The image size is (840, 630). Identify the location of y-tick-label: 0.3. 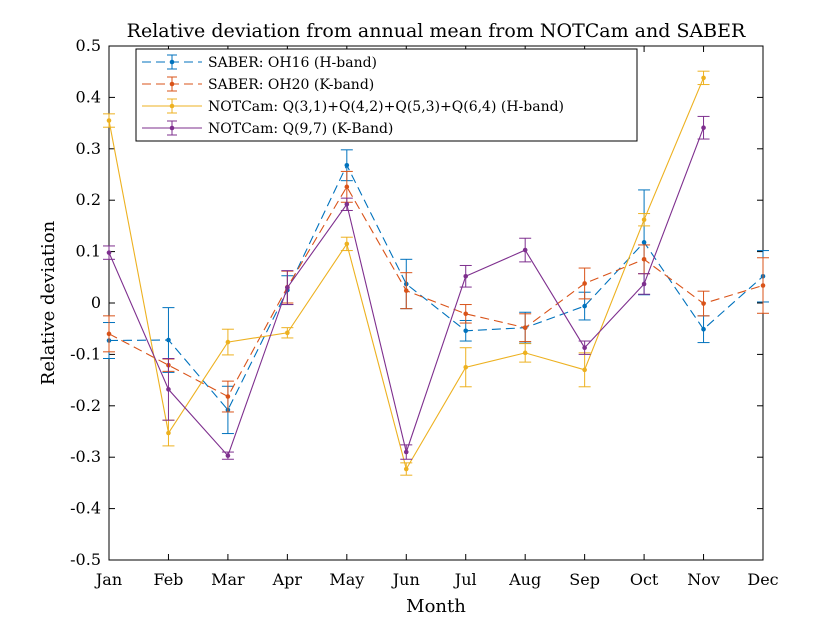
(88, 148).